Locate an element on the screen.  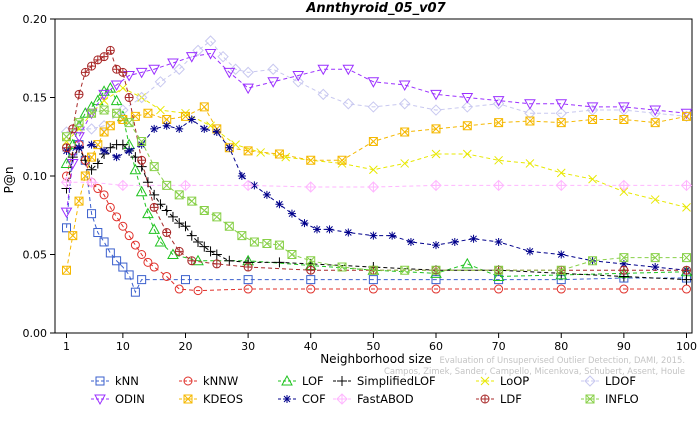
series-fastabod is located at coordinates (376, 184).